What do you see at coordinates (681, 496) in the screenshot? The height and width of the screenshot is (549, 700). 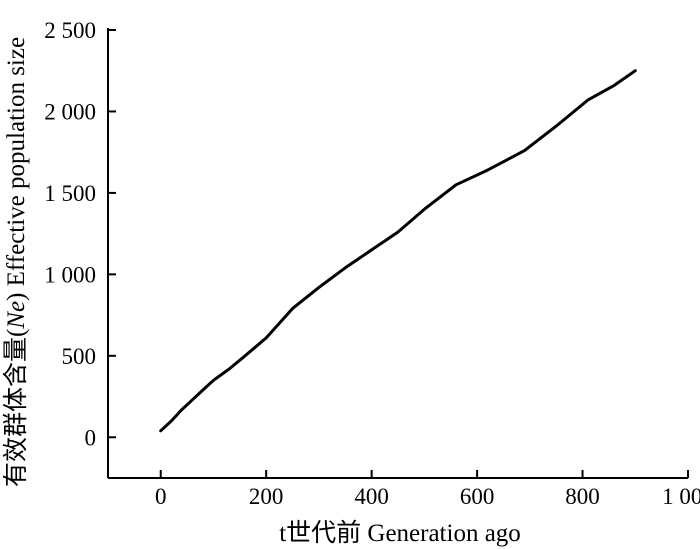 I see `x-tick-label: 1 000` at bounding box center [681, 496].